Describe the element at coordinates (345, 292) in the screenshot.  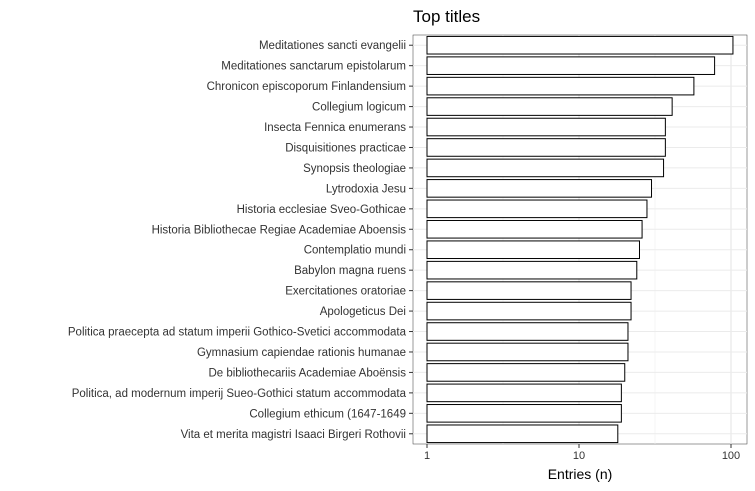
I see `category-label: Exercitationes oratoriae` at that location.